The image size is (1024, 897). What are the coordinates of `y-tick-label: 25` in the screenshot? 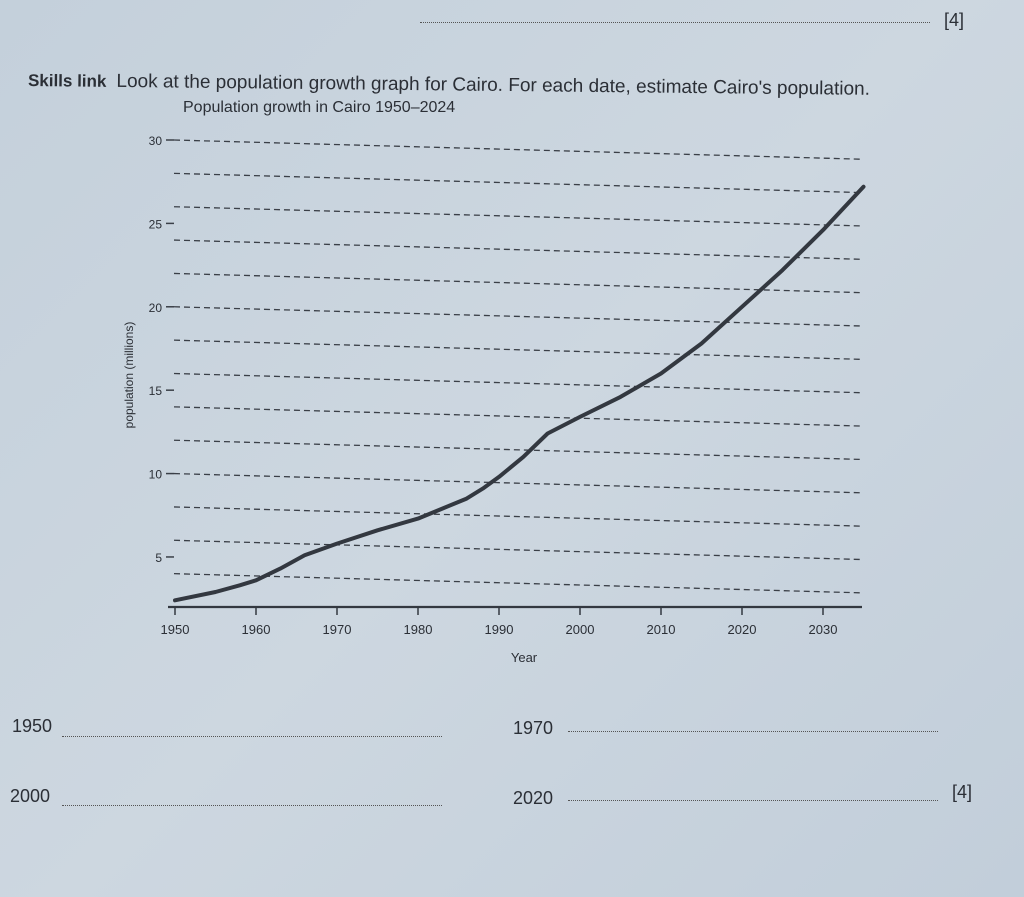 It's located at (156, 224).